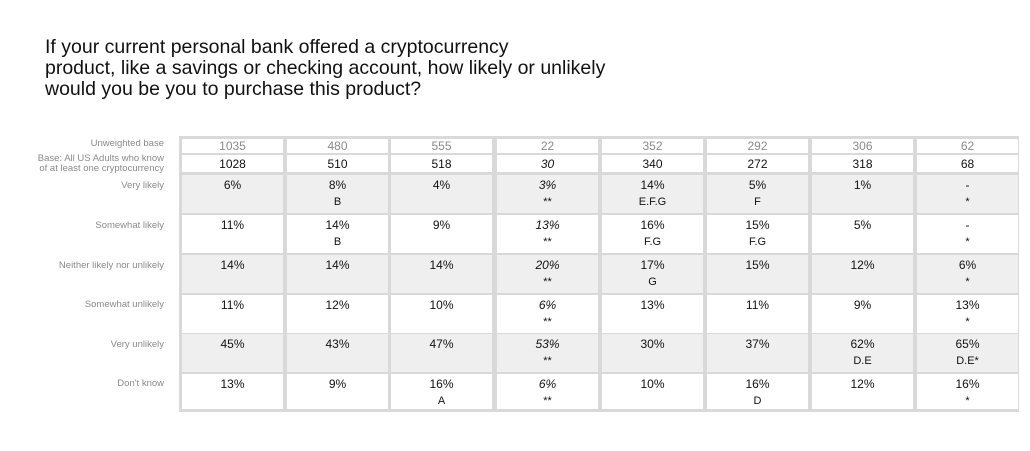 The image size is (1030, 451). What do you see at coordinates (337, 146) in the screenshot?
I see `unweighted-base-value: 480` at bounding box center [337, 146].